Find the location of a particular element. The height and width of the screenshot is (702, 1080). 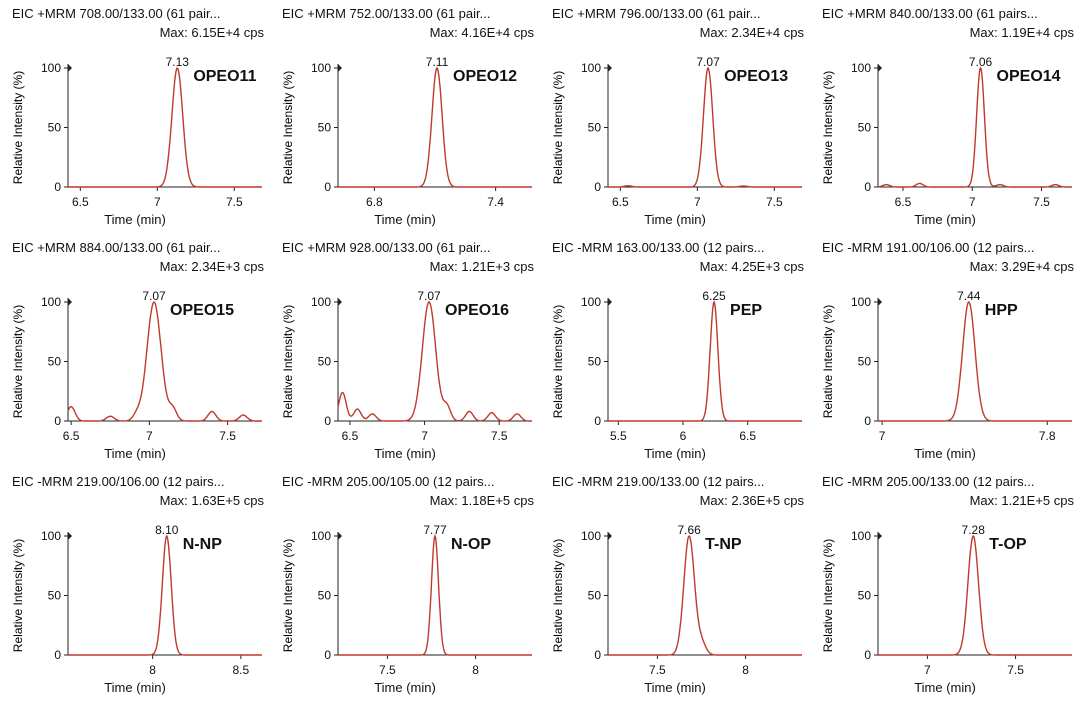

max-intensity: Max: 1.63E+5 cps is located at coordinates (211, 500).